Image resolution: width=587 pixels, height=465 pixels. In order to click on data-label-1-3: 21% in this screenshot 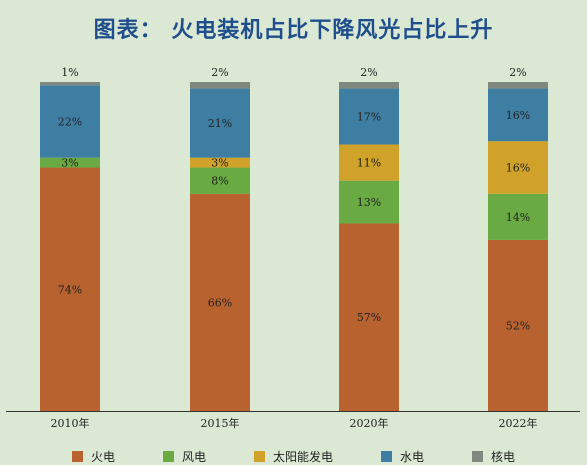, I will do `click(220, 123)`.